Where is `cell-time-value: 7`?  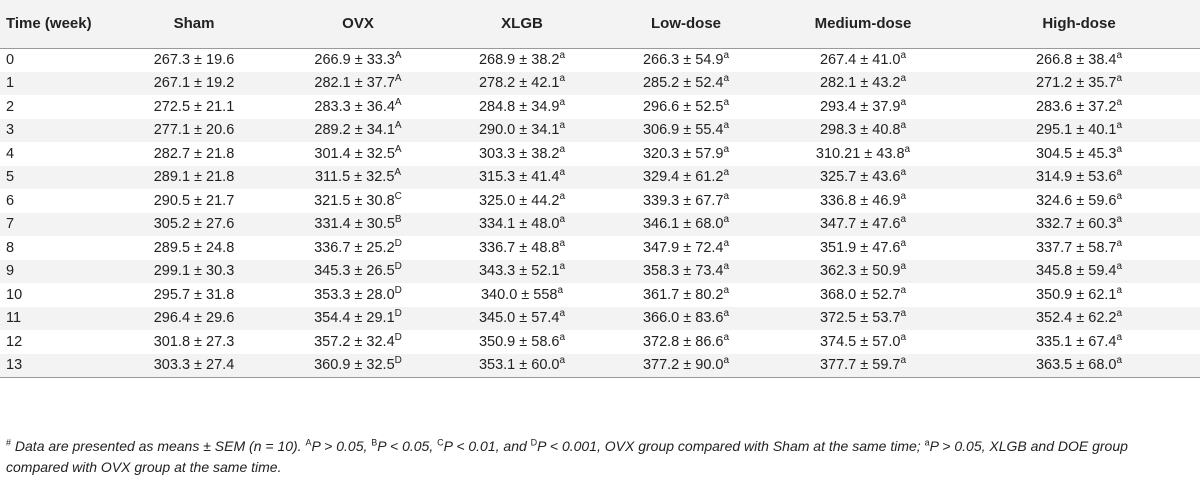 cell-time-value: 7 is located at coordinates (10, 224).